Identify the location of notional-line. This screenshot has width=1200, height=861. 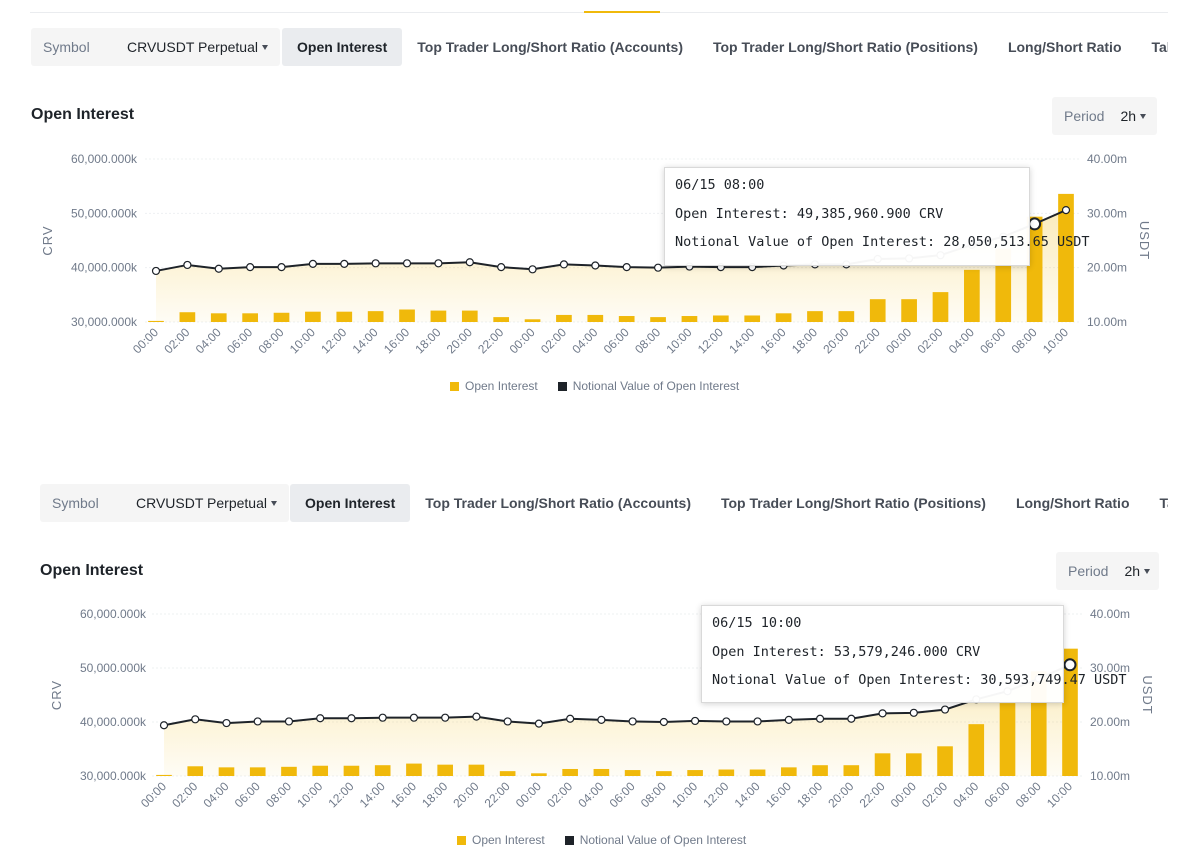
(617, 695).